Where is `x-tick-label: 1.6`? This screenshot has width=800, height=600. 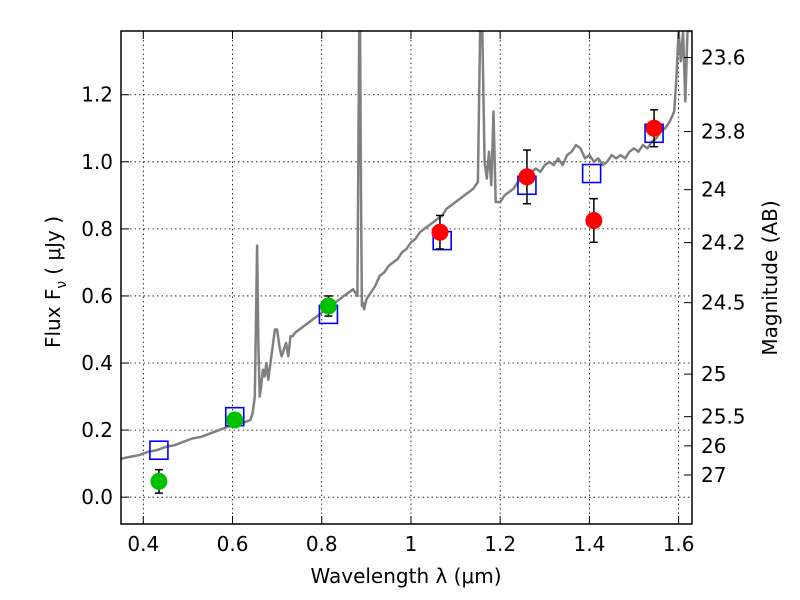
x-tick-label: 1.6 is located at coordinates (679, 544).